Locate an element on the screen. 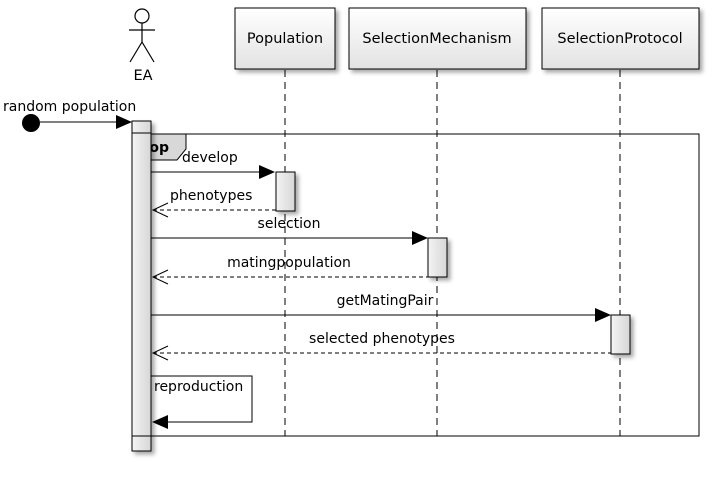  participant-label: Population is located at coordinates (285, 39).